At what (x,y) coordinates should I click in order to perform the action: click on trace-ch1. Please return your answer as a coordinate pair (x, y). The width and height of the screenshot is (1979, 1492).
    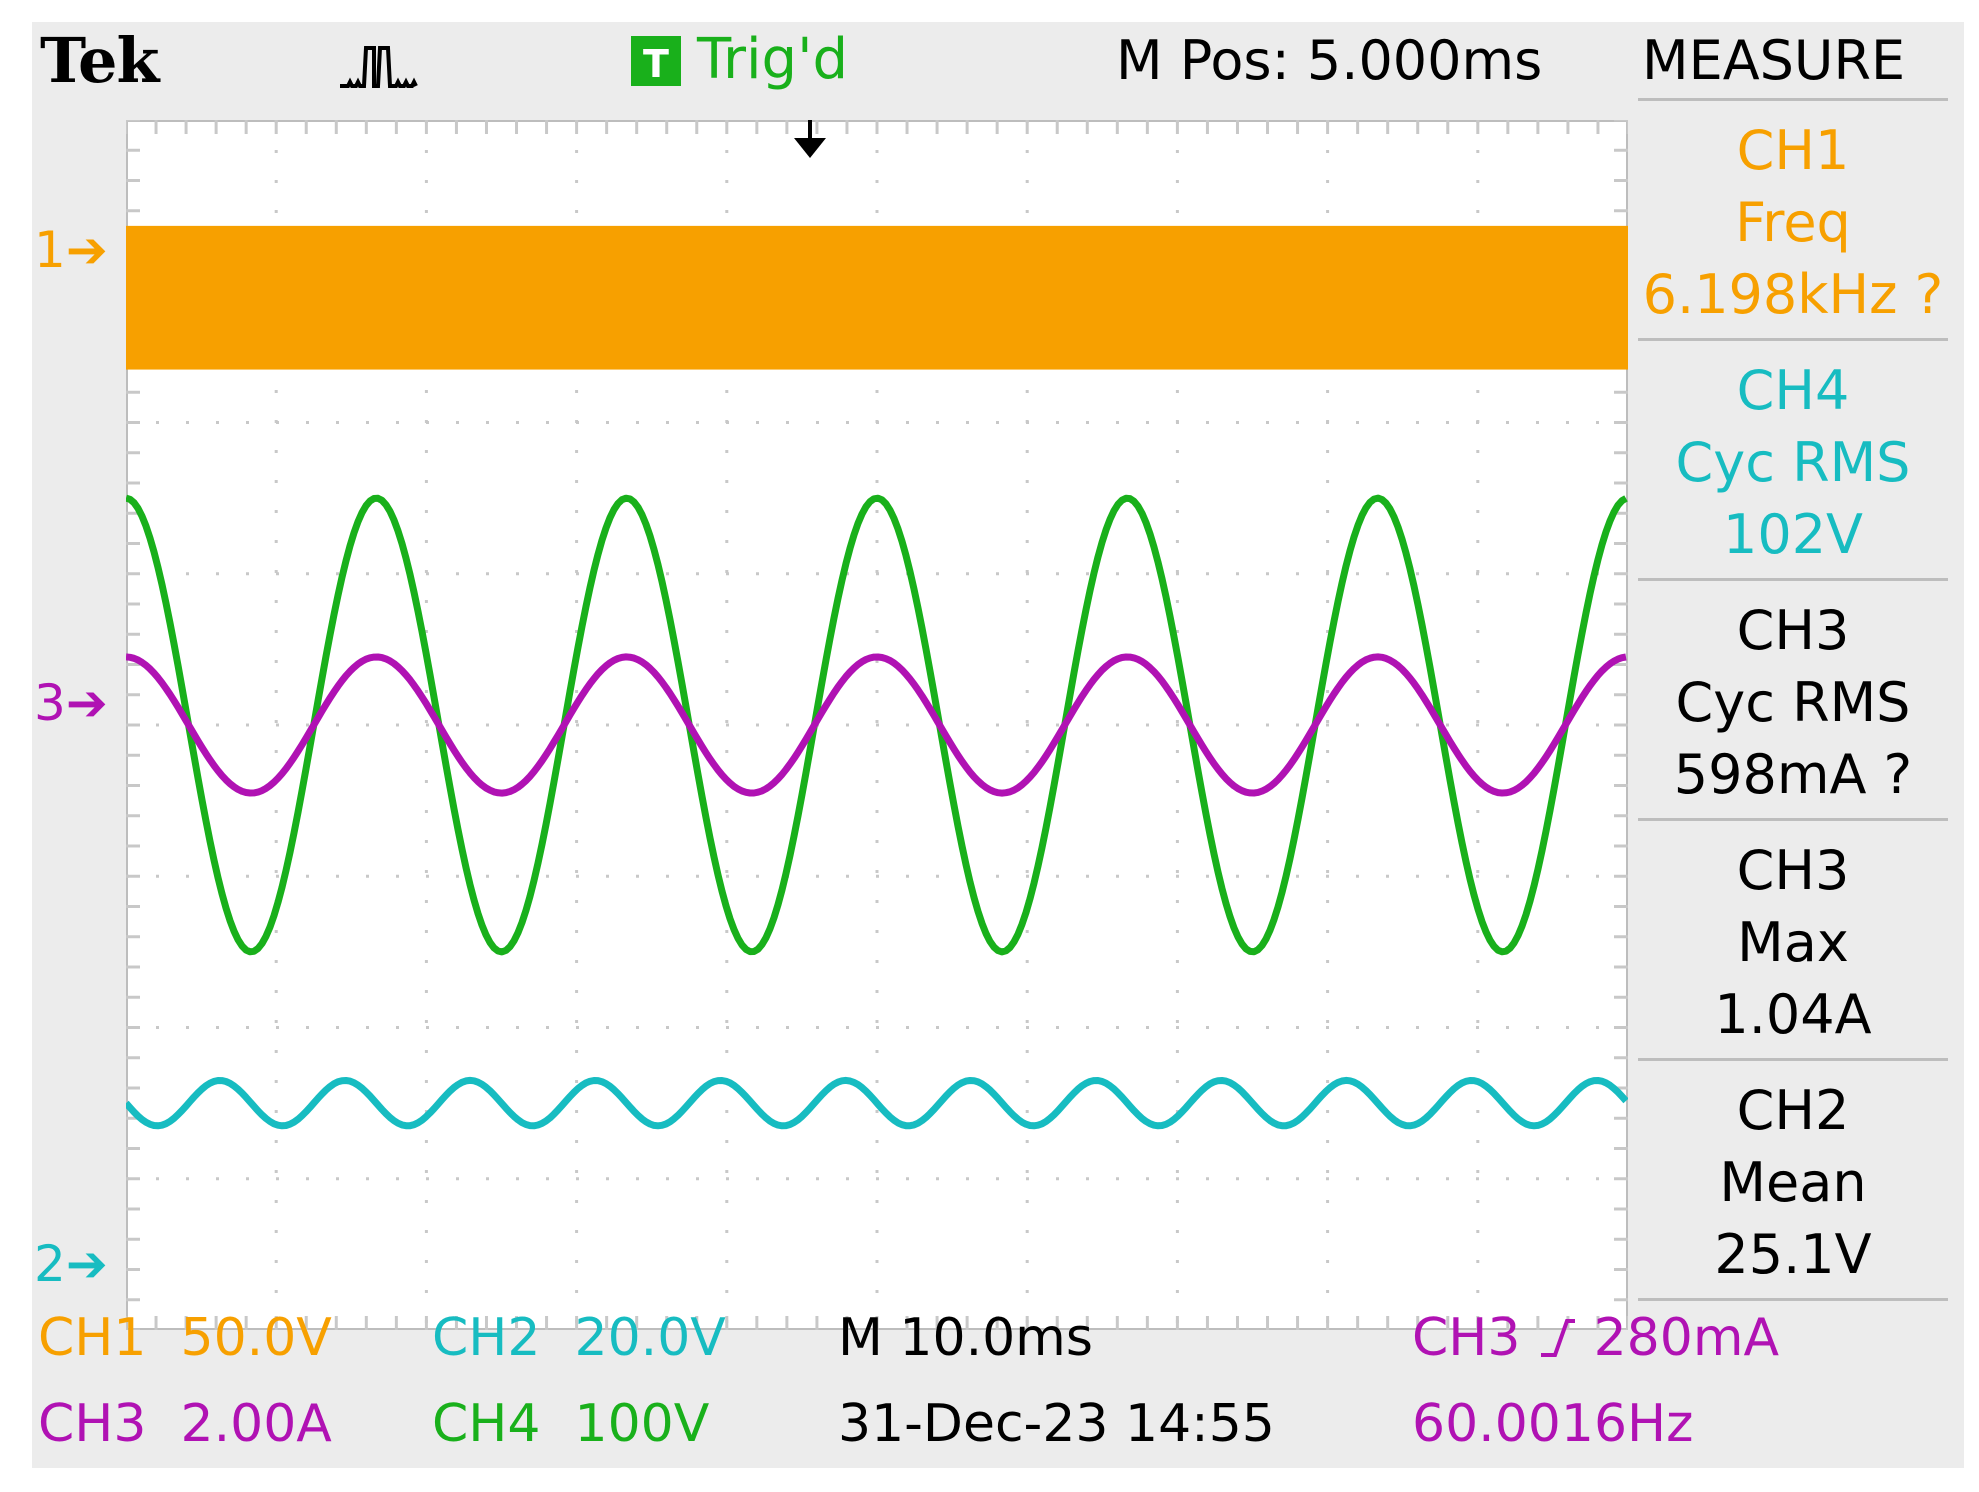
    Looking at the image, I should click on (877, 297).